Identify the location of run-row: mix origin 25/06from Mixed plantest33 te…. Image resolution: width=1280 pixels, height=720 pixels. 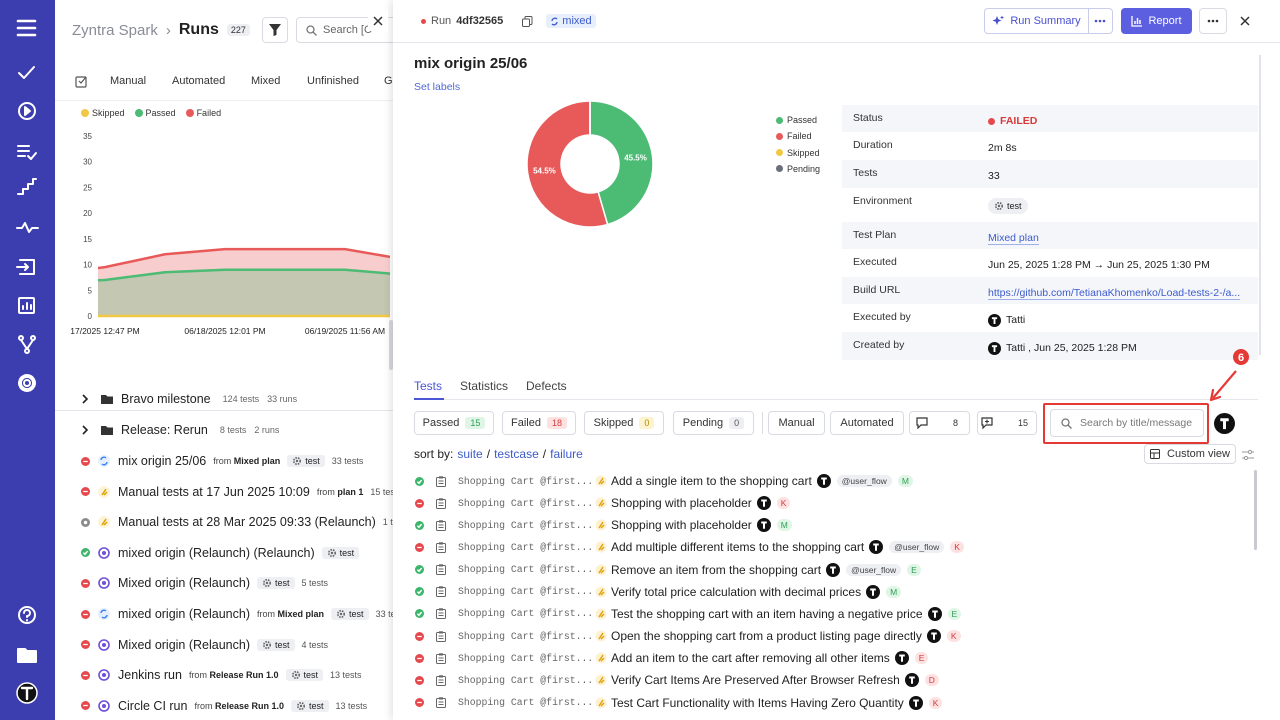
(222, 461).